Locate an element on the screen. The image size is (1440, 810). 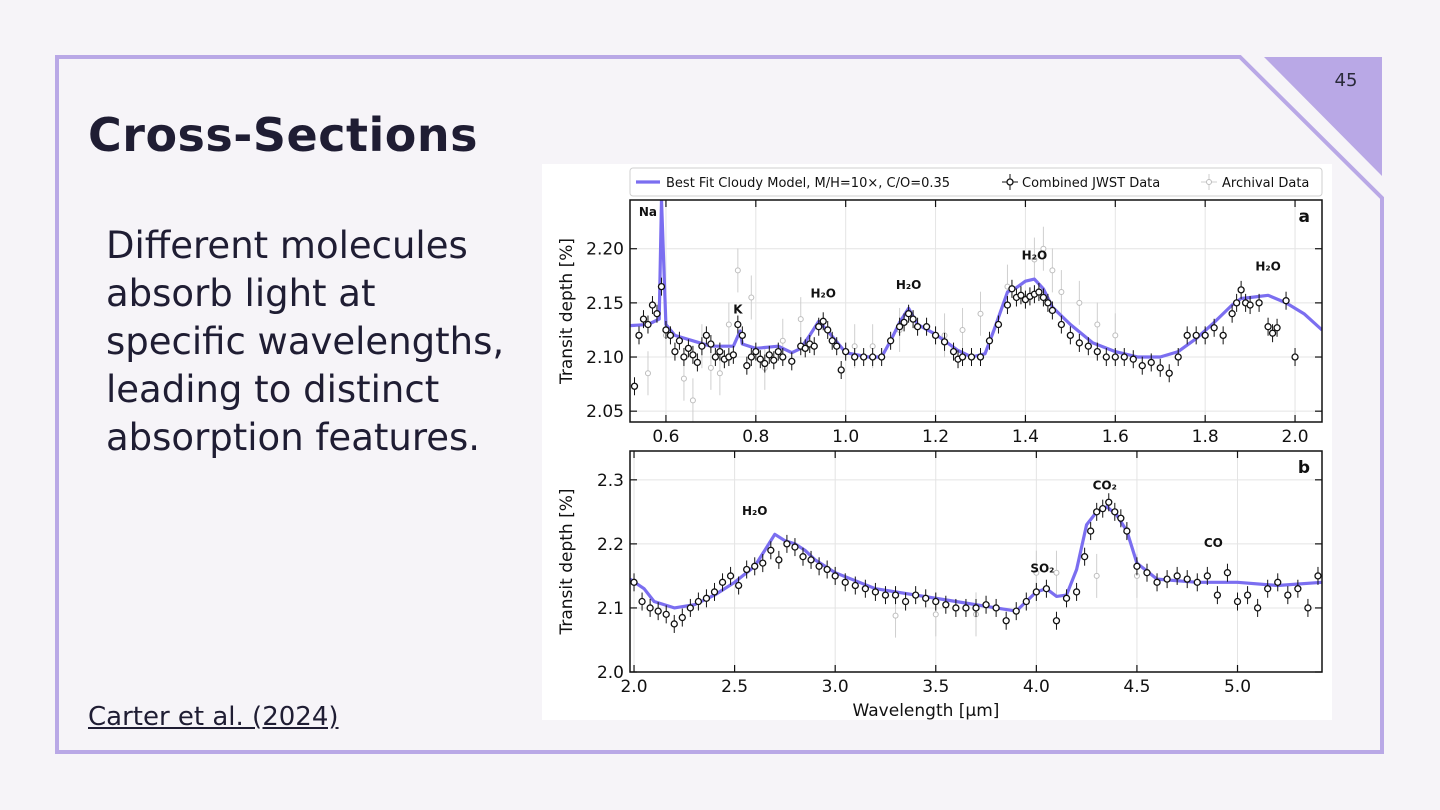
x-tick-label: 2.0 is located at coordinates (1295, 437).